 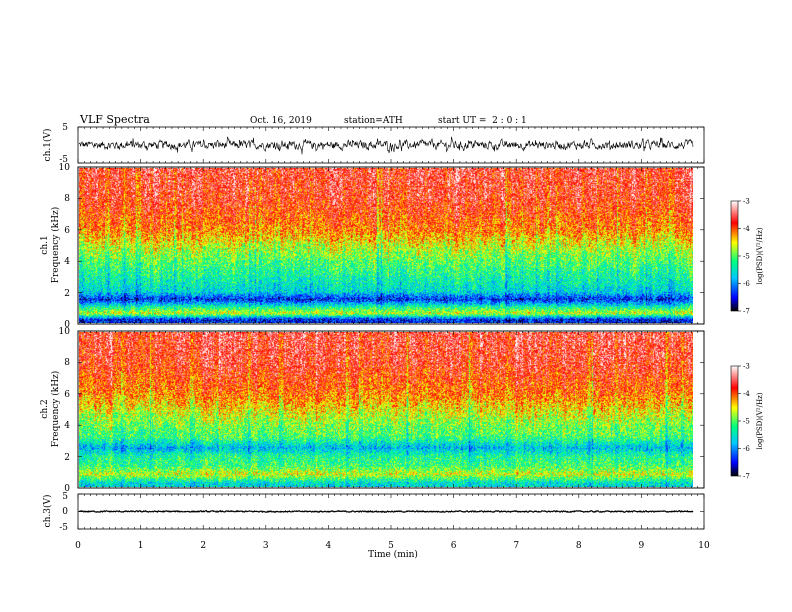 What do you see at coordinates (114, 119) in the screenshot?
I see `figure-title: VLF Spectra` at bounding box center [114, 119].